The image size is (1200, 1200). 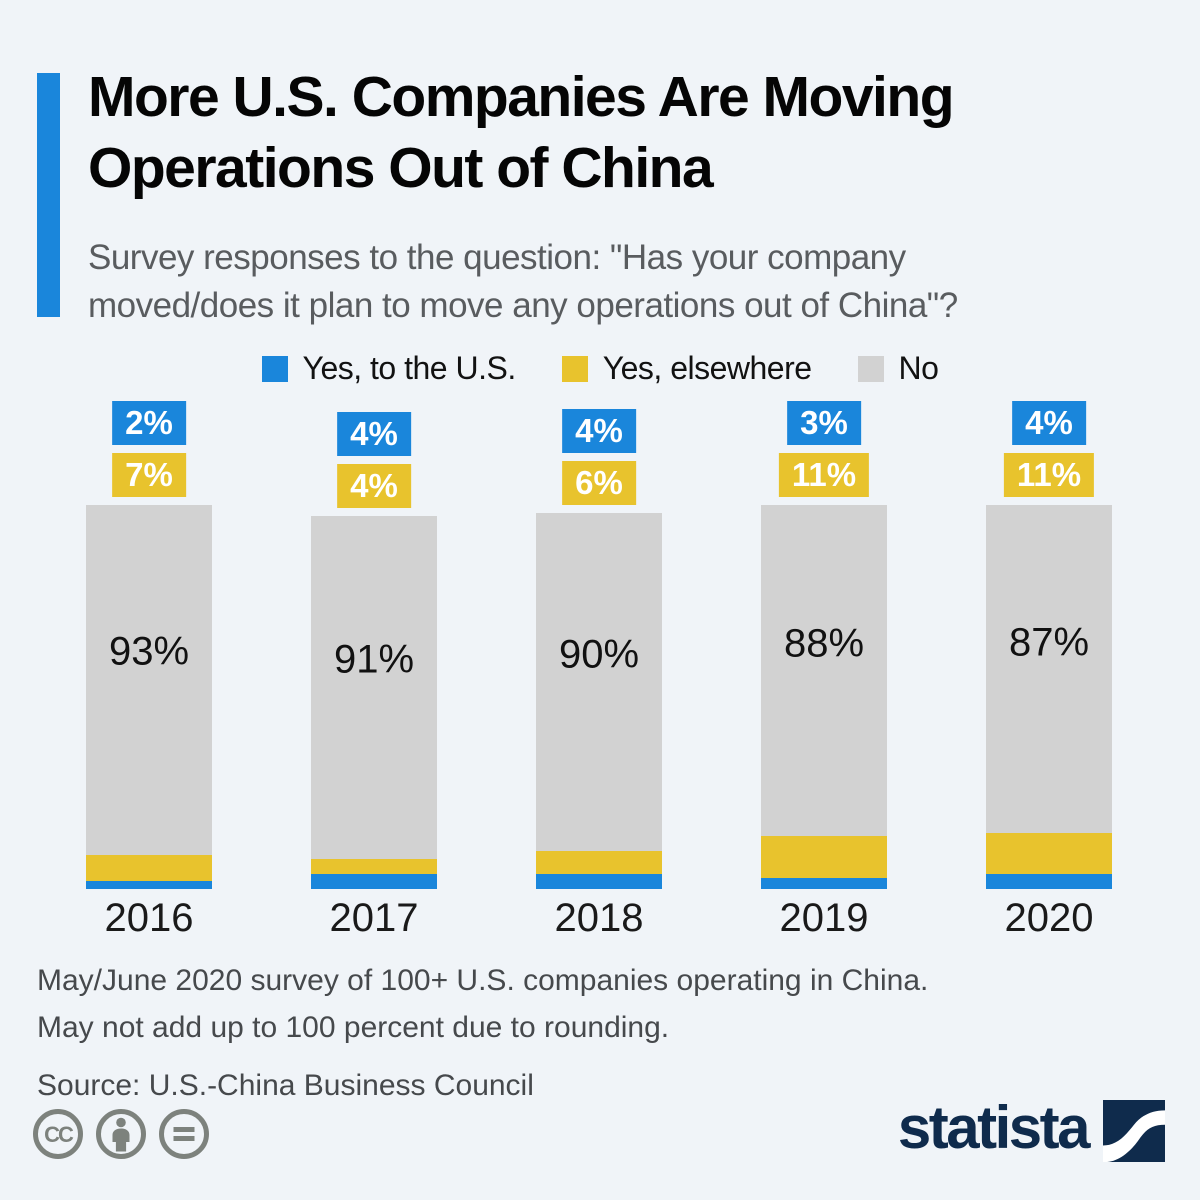 What do you see at coordinates (1049, 475) in the screenshot?
I see `bar-2020-yes-elsewhere-label-chip: 11%` at bounding box center [1049, 475].